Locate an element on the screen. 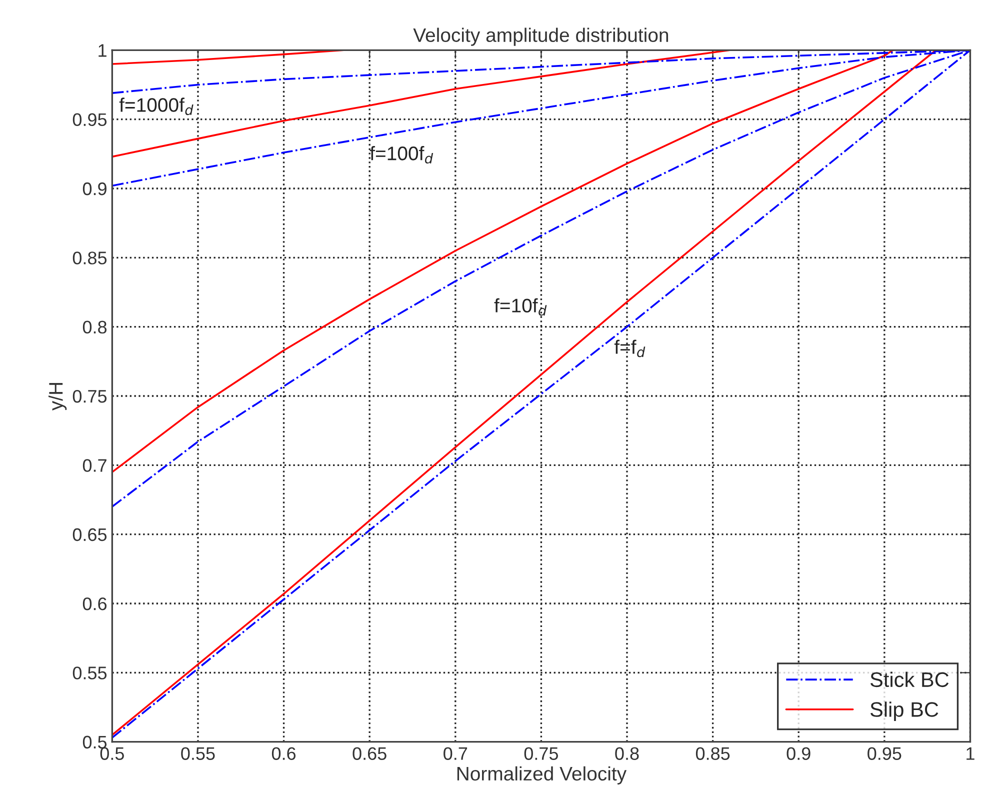 Image resolution: width=984 pixels, height=809 pixels. annotation: f=f$_{d}$ is located at coordinates (630, 349).